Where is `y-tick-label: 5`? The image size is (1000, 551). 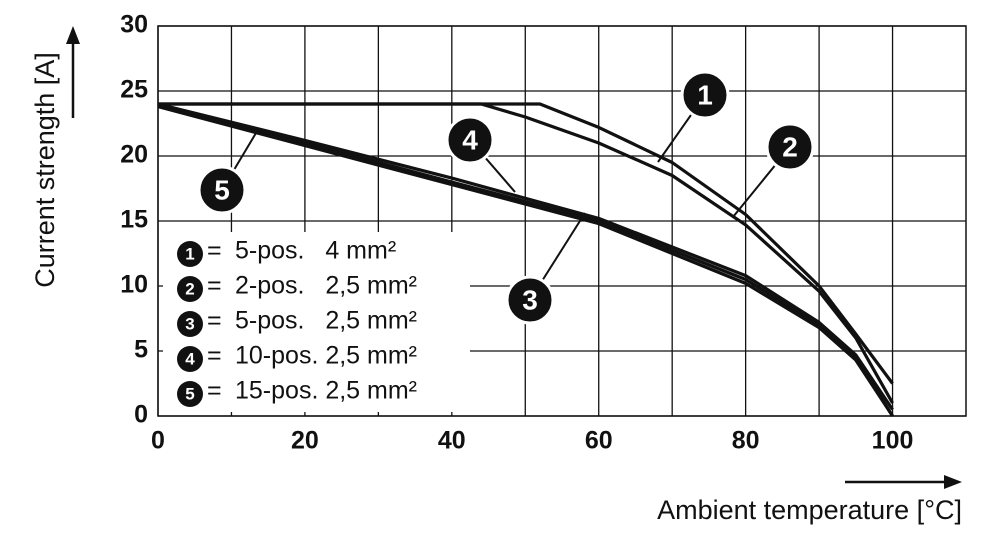
y-tick-label: 5 is located at coordinates (141, 350).